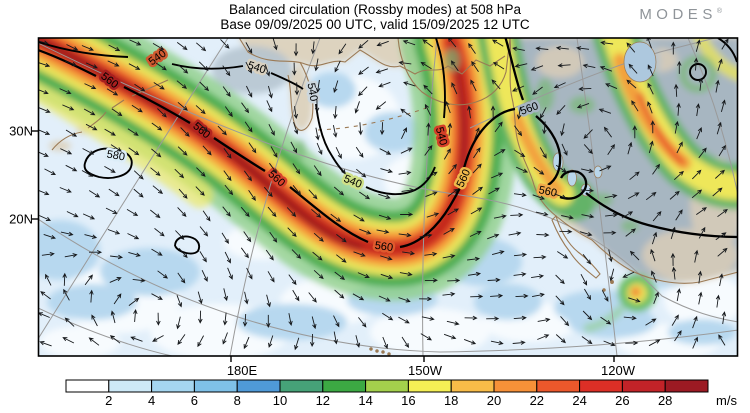 This screenshot has height=413, width=750. What do you see at coordinates (665, 400) in the screenshot?
I see `colorbar-tick-28: 28` at bounding box center [665, 400].